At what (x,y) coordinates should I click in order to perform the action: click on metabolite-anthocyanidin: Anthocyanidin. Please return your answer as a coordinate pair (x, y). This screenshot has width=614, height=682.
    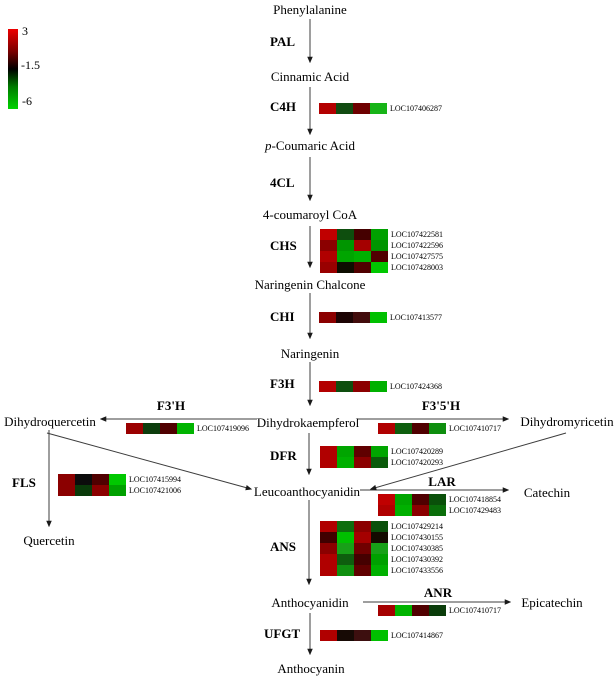
    Looking at the image, I should click on (310, 602).